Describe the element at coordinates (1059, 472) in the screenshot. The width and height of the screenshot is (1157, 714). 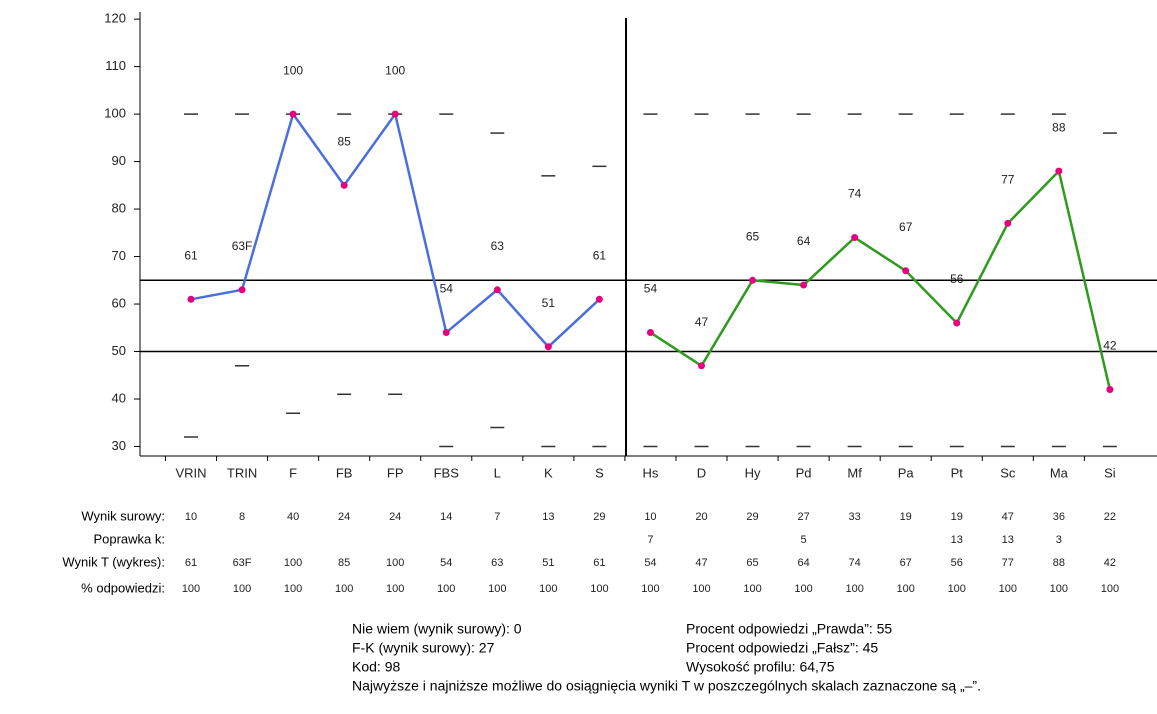
I see `x-tick-label: Ma` at that location.